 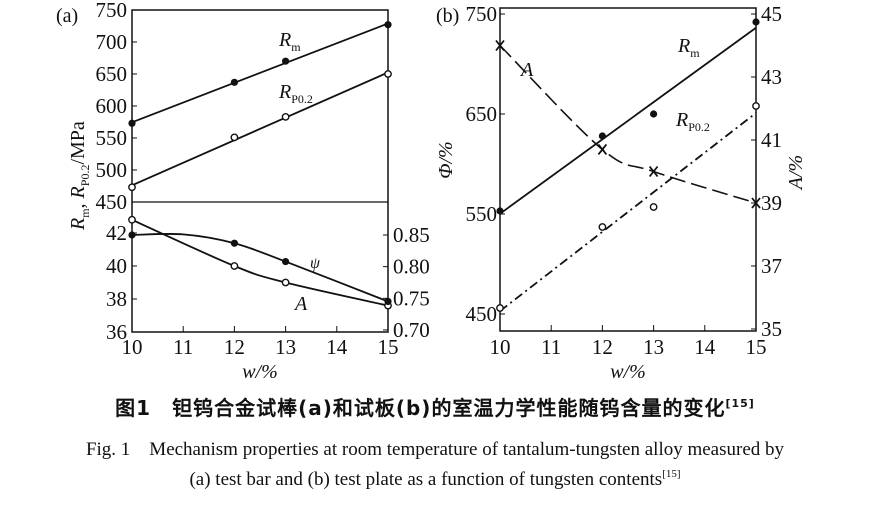 I want to click on panel-b-right-y-tick-label: 43, so click(x=771, y=77).